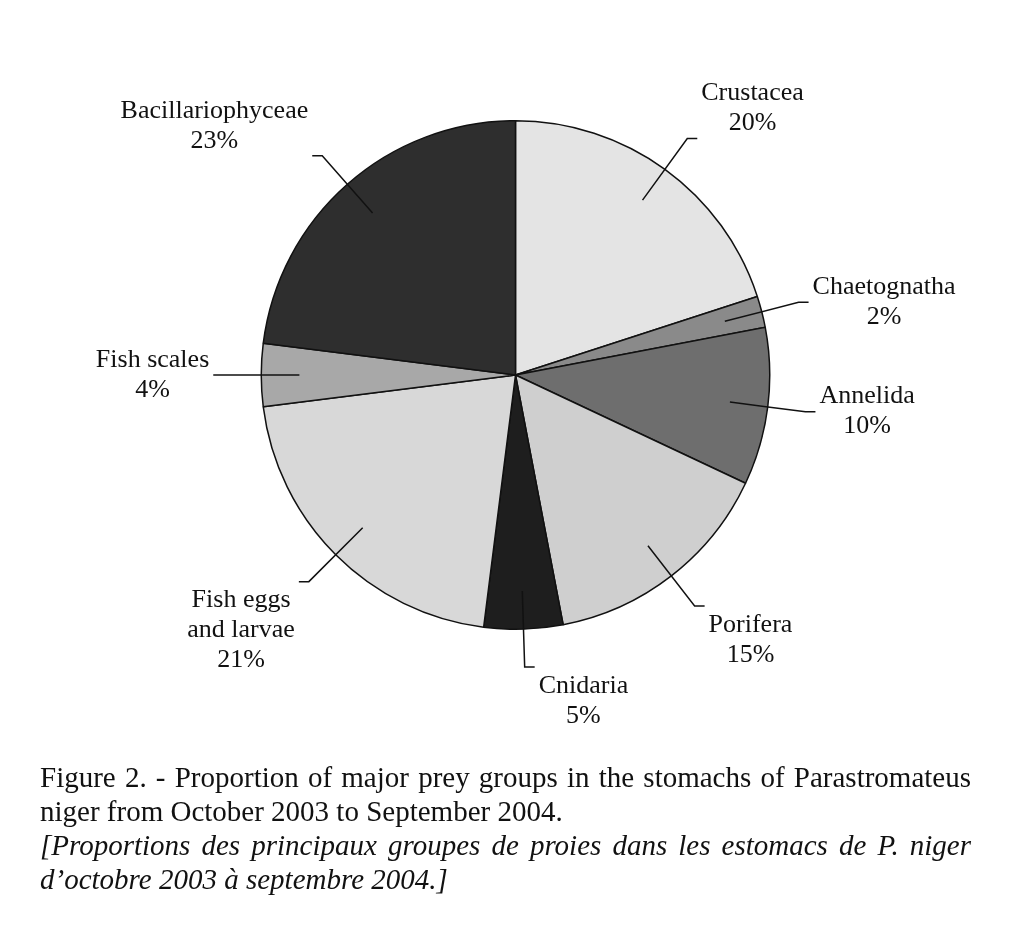  What do you see at coordinates (753, 92) in the screenshot?
I see `slice-label: Crustacea` at bounding box center [753, 92].